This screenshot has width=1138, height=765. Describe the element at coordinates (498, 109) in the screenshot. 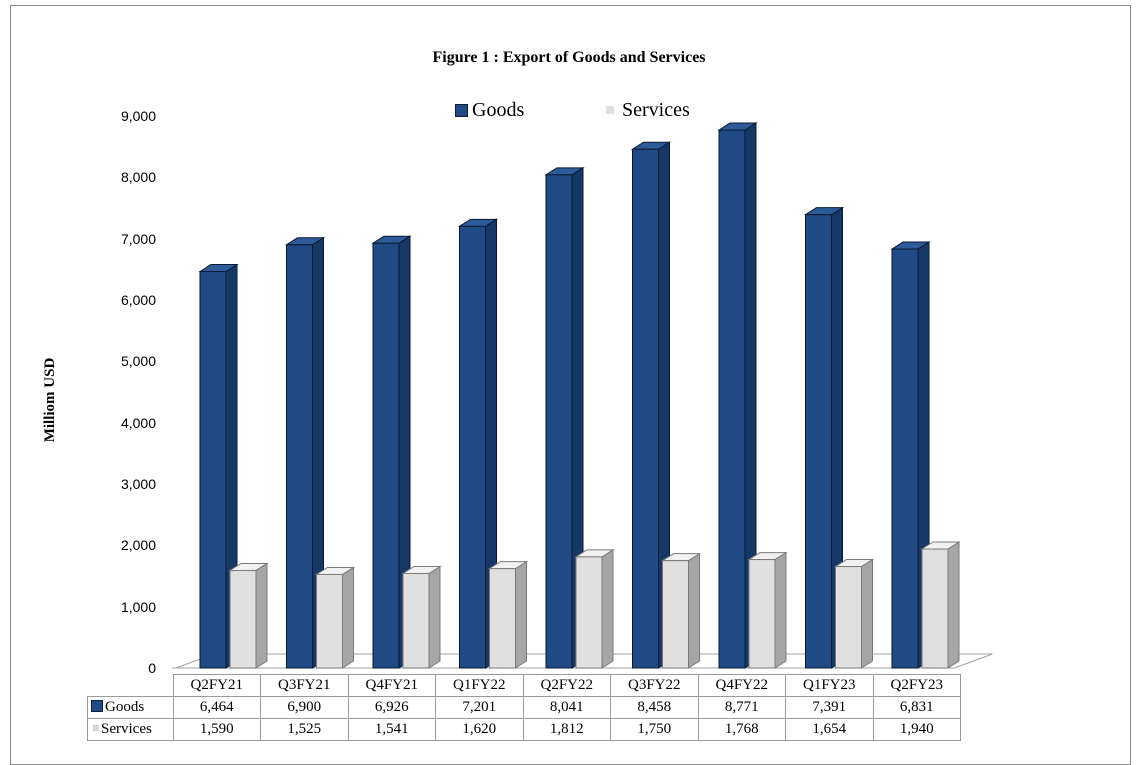

I see `legend-label-goods: Goods` at that location.